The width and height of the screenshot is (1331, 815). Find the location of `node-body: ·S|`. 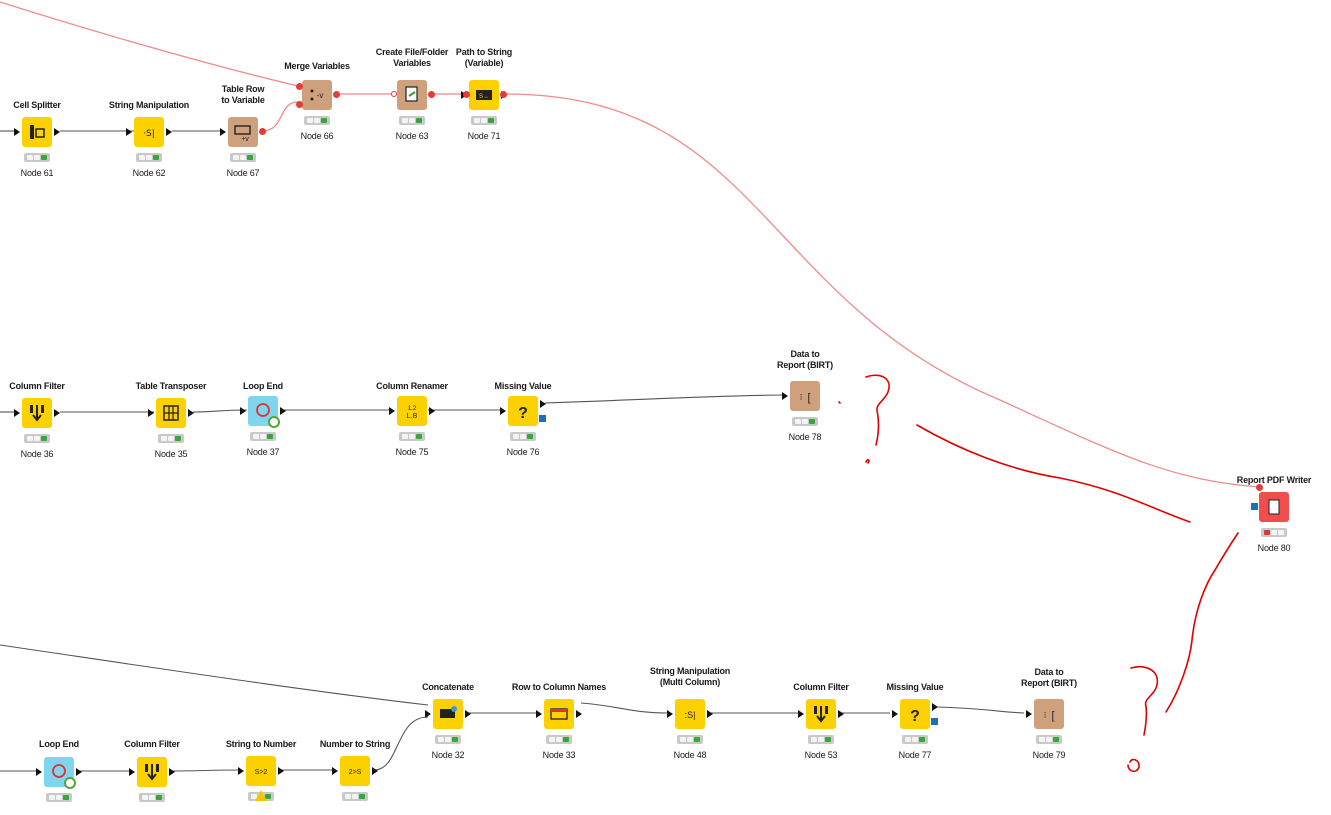

node-body: ·S| is located at coordinates (149, 132).